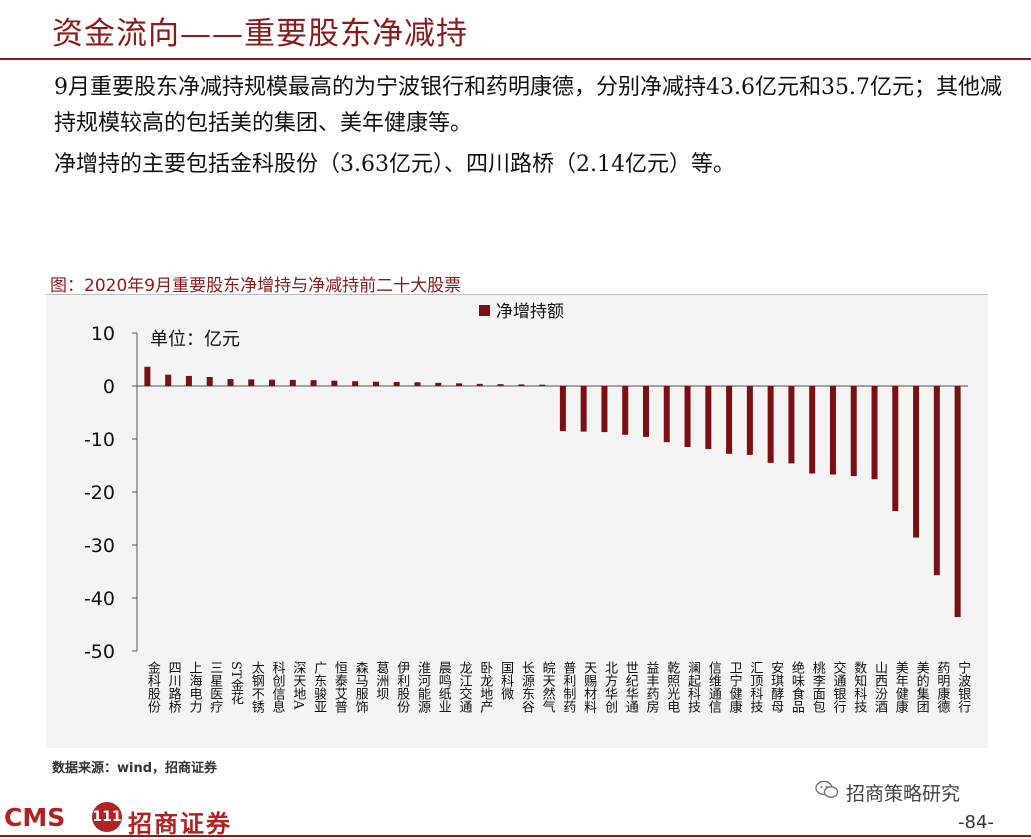  Describe the element at coordinates (963, 687) in the screenshot. I see `x-tick-label: 宁波银行` at that location.